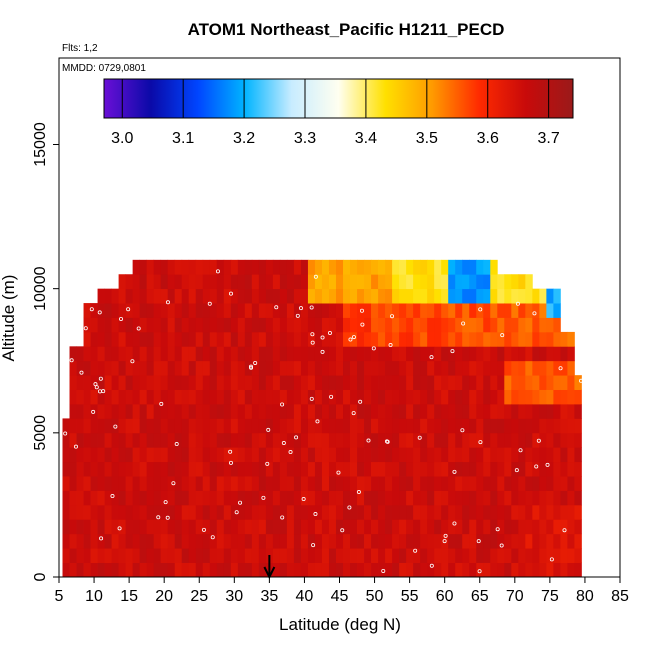 The width and height of the screenshot is (650, 650). Describe the element at coordinates (234, 596) in the screenshot. I see `x-tick-label: 30` at that location.